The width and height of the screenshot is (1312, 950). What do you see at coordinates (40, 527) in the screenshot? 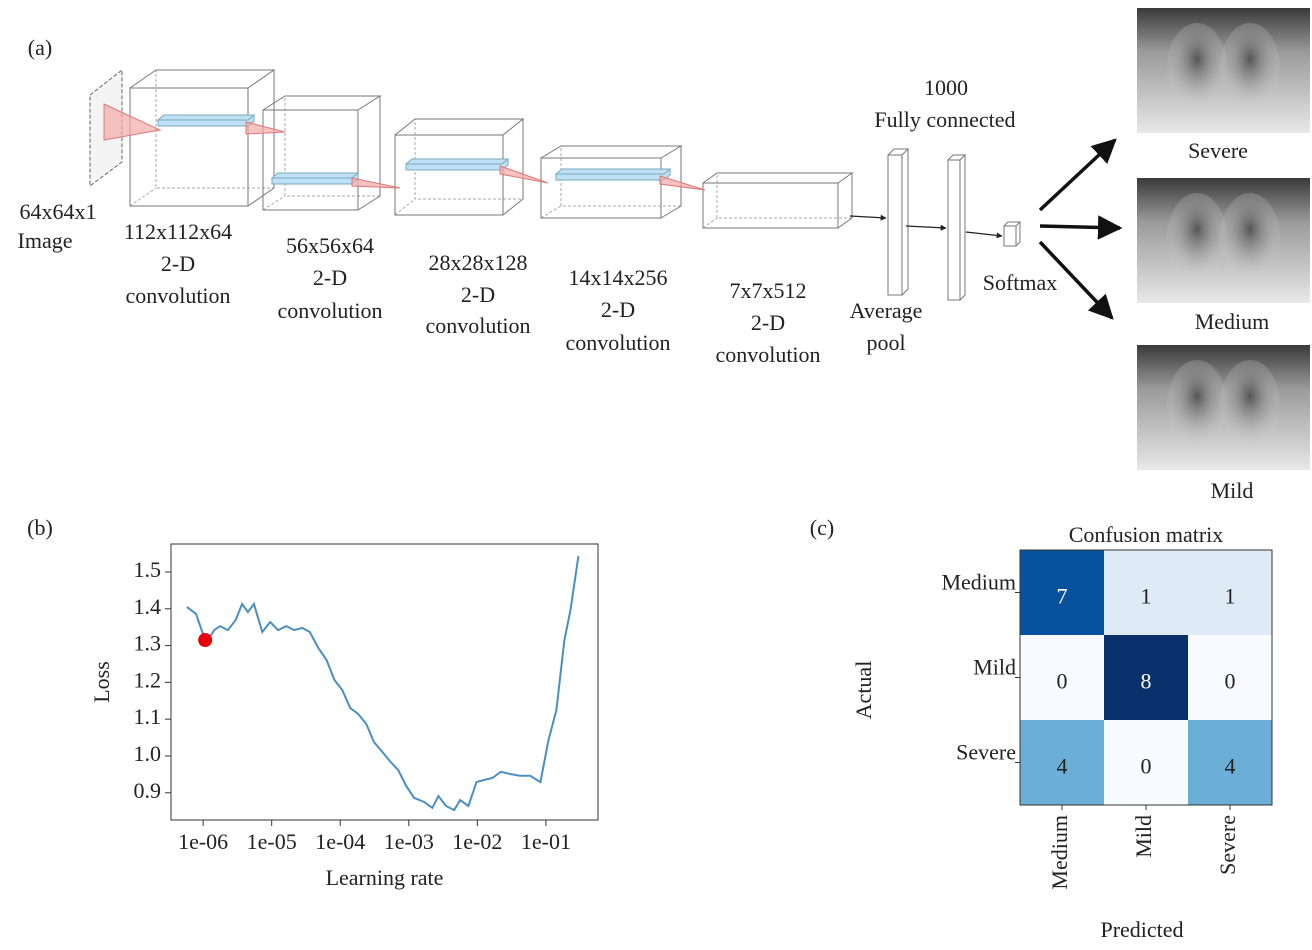
I see `panel-label: (b)` at bounding box center [40, 527].